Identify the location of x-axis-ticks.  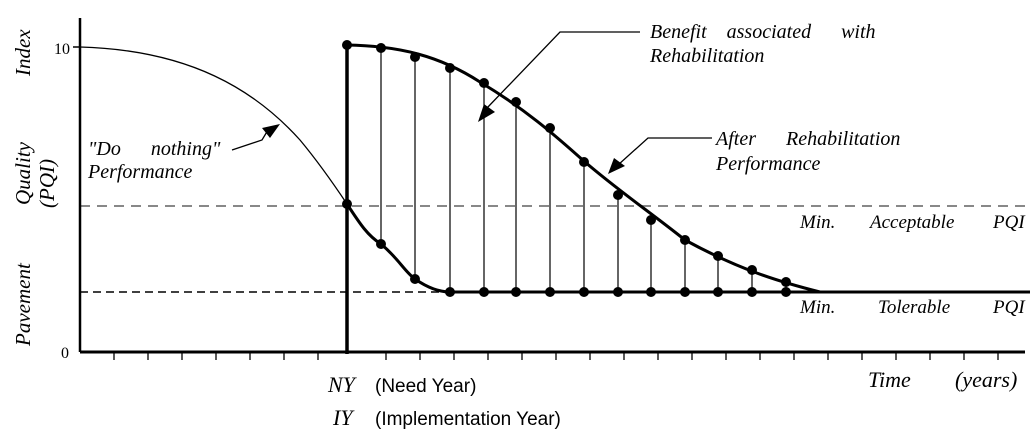
(556, 356).